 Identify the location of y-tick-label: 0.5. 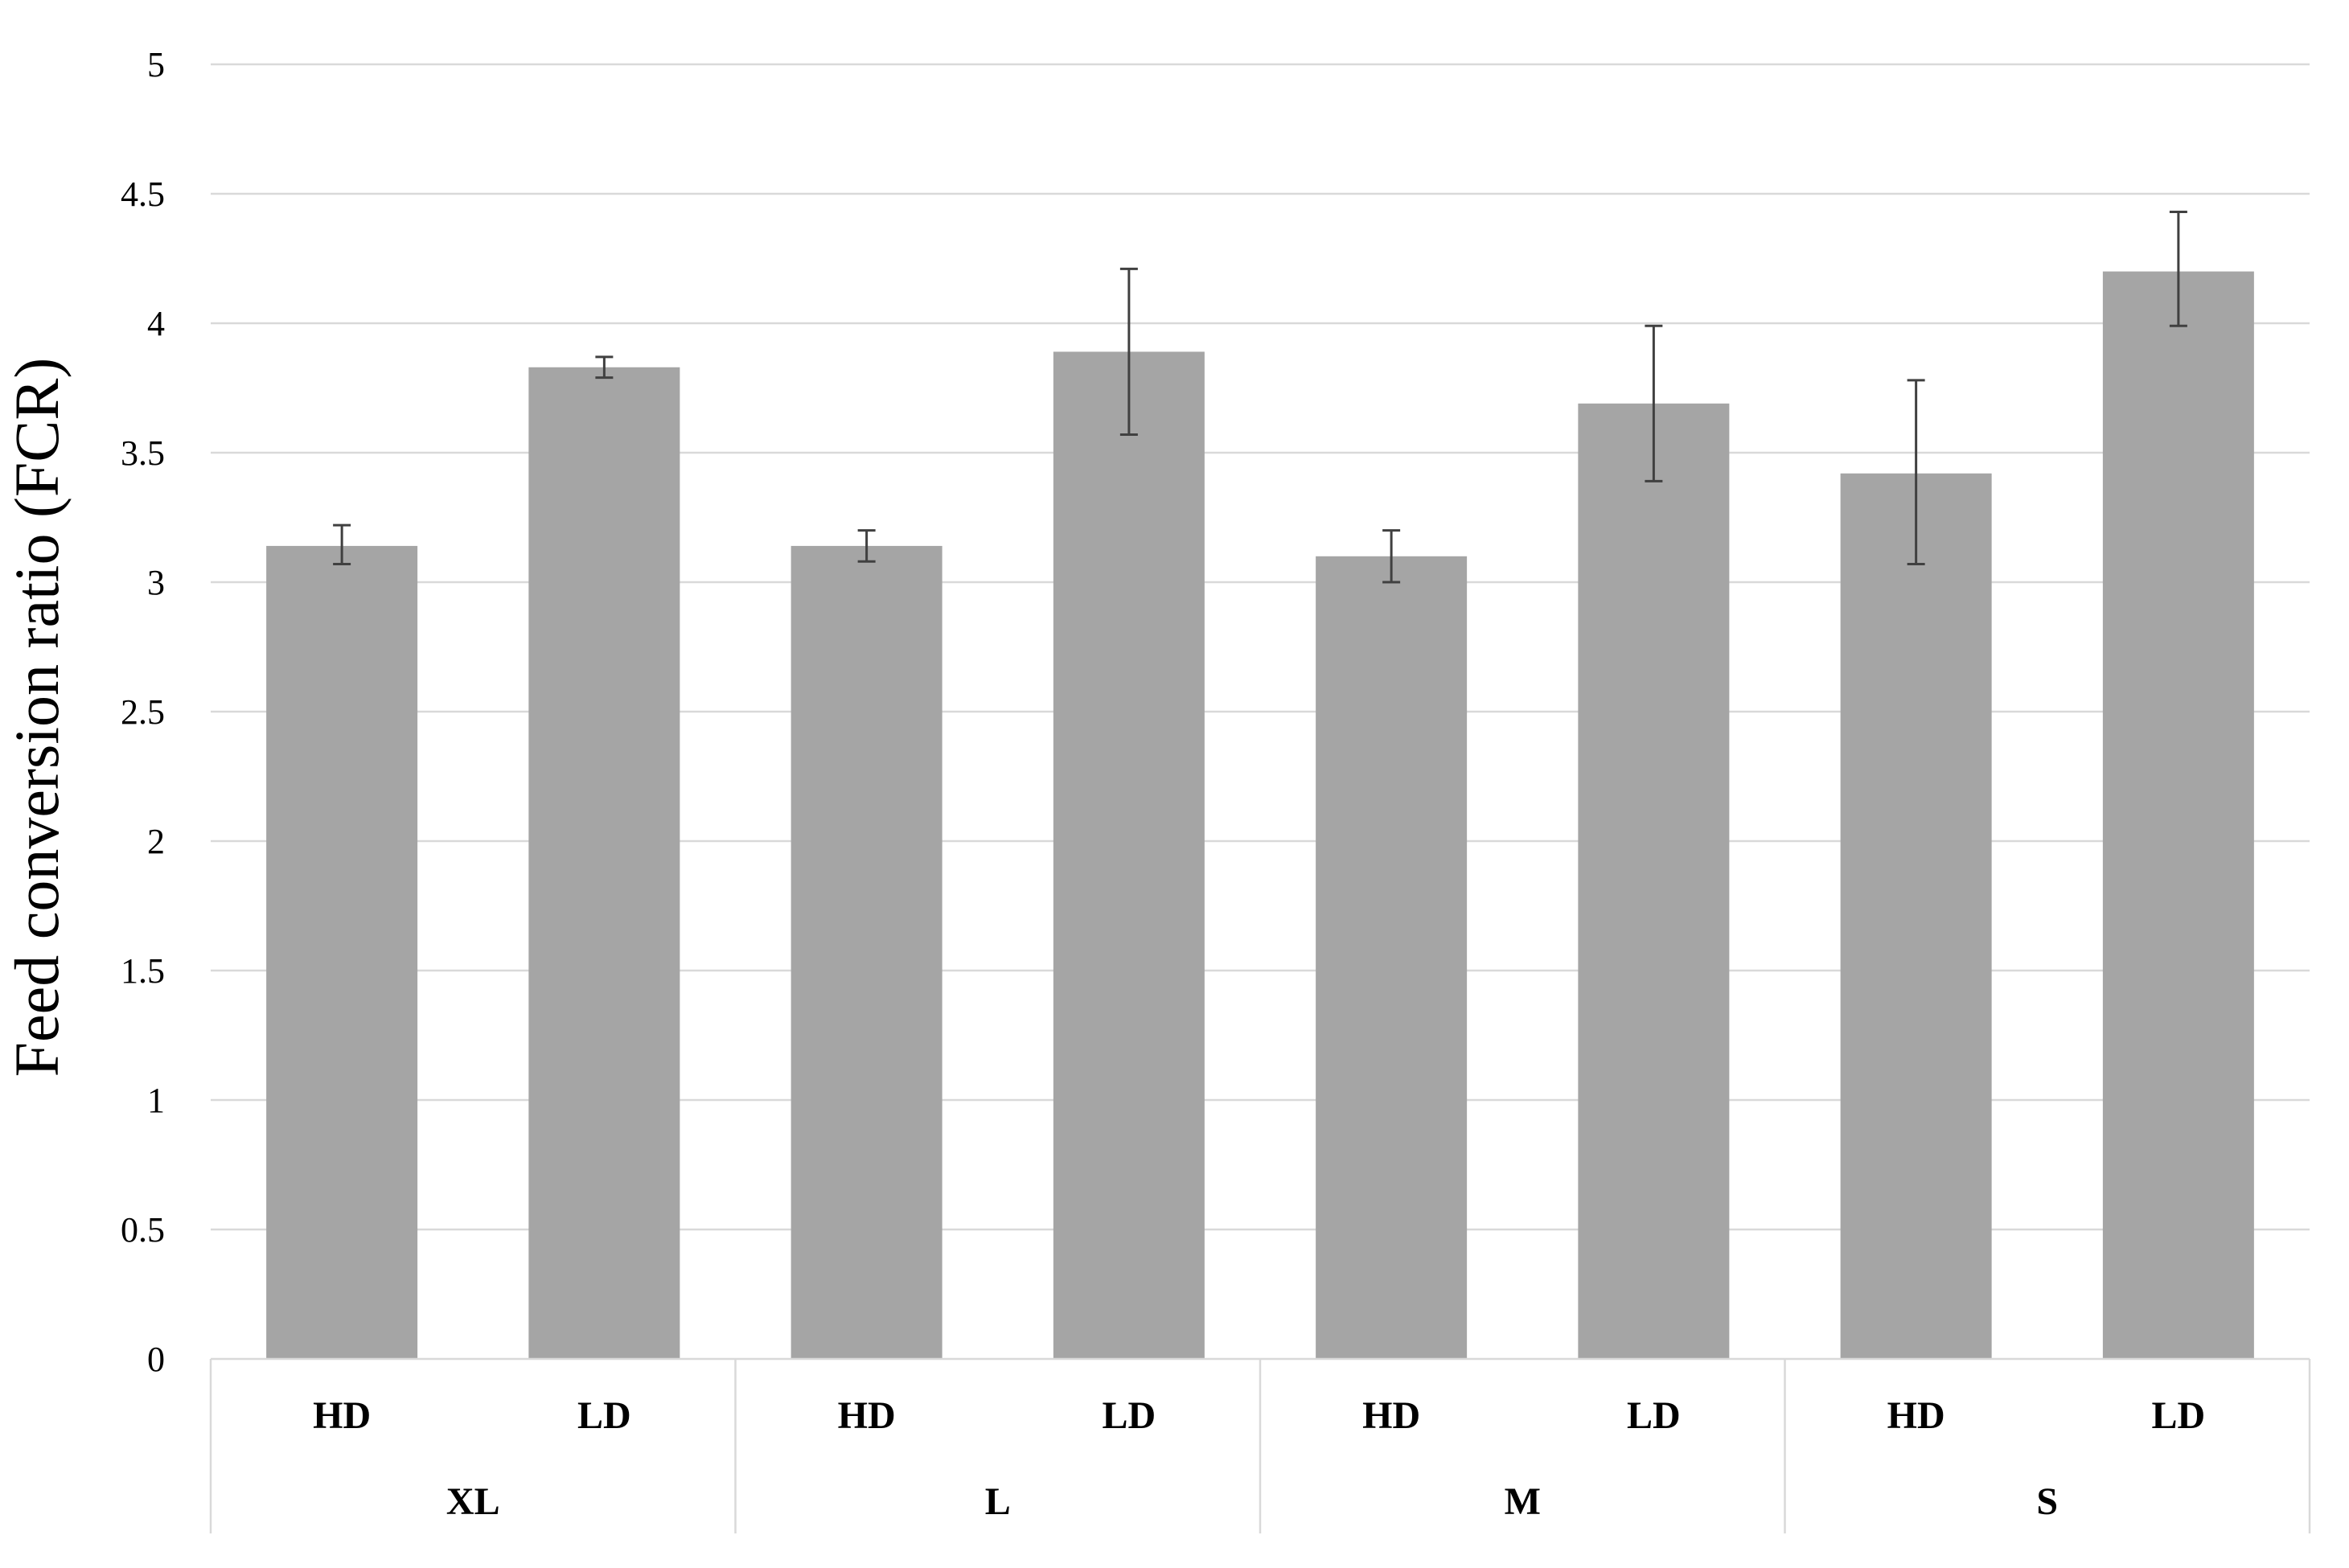
(143, 1230).